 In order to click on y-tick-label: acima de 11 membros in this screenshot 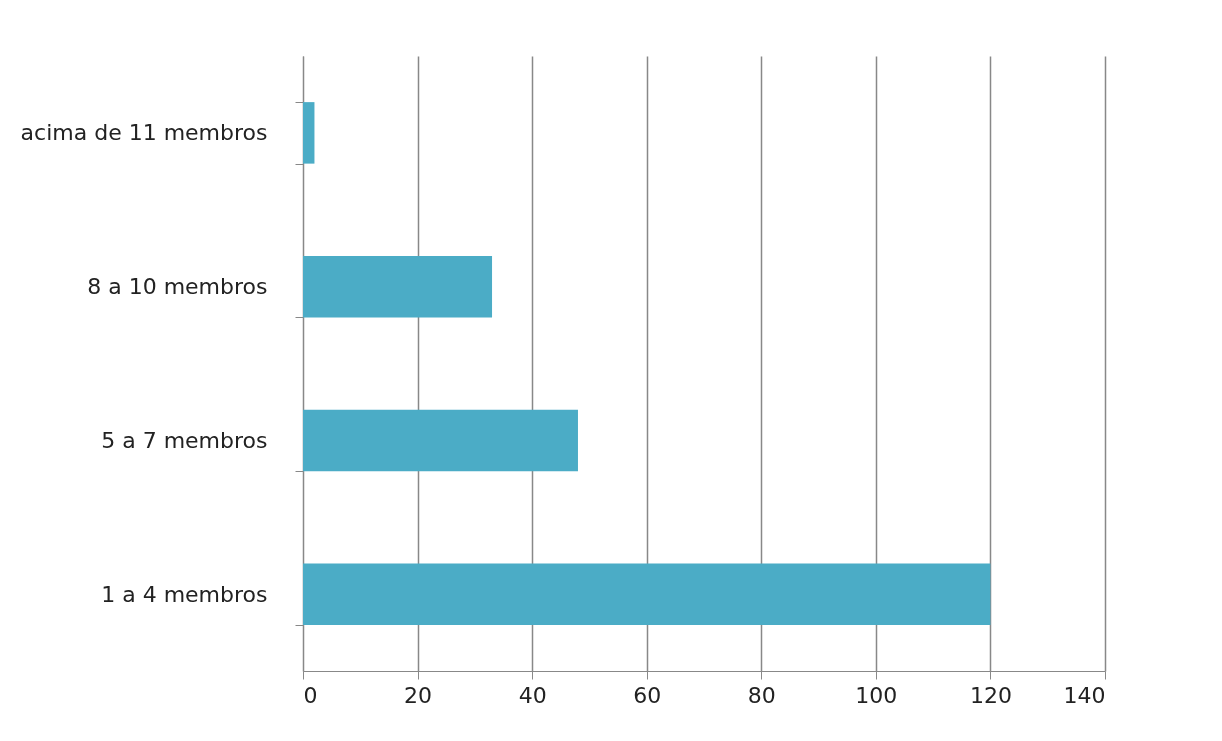, I will do `click(144, 133)`.